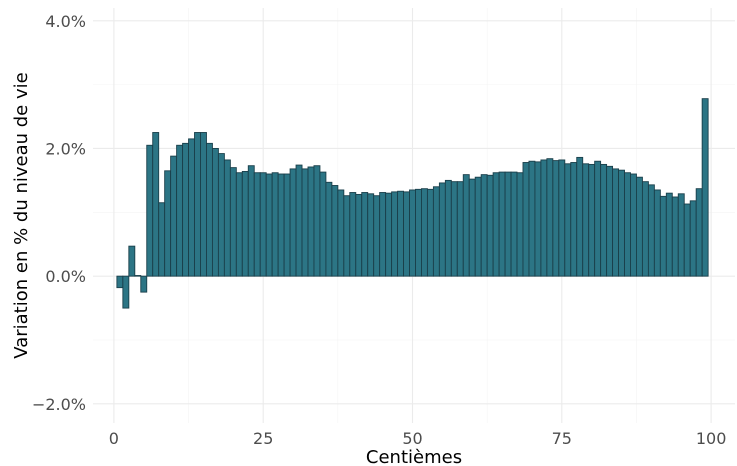 The width and height of the screenshot is (737, 466). I want to click on y-tick-label: 2.0%, so click(65, 148).